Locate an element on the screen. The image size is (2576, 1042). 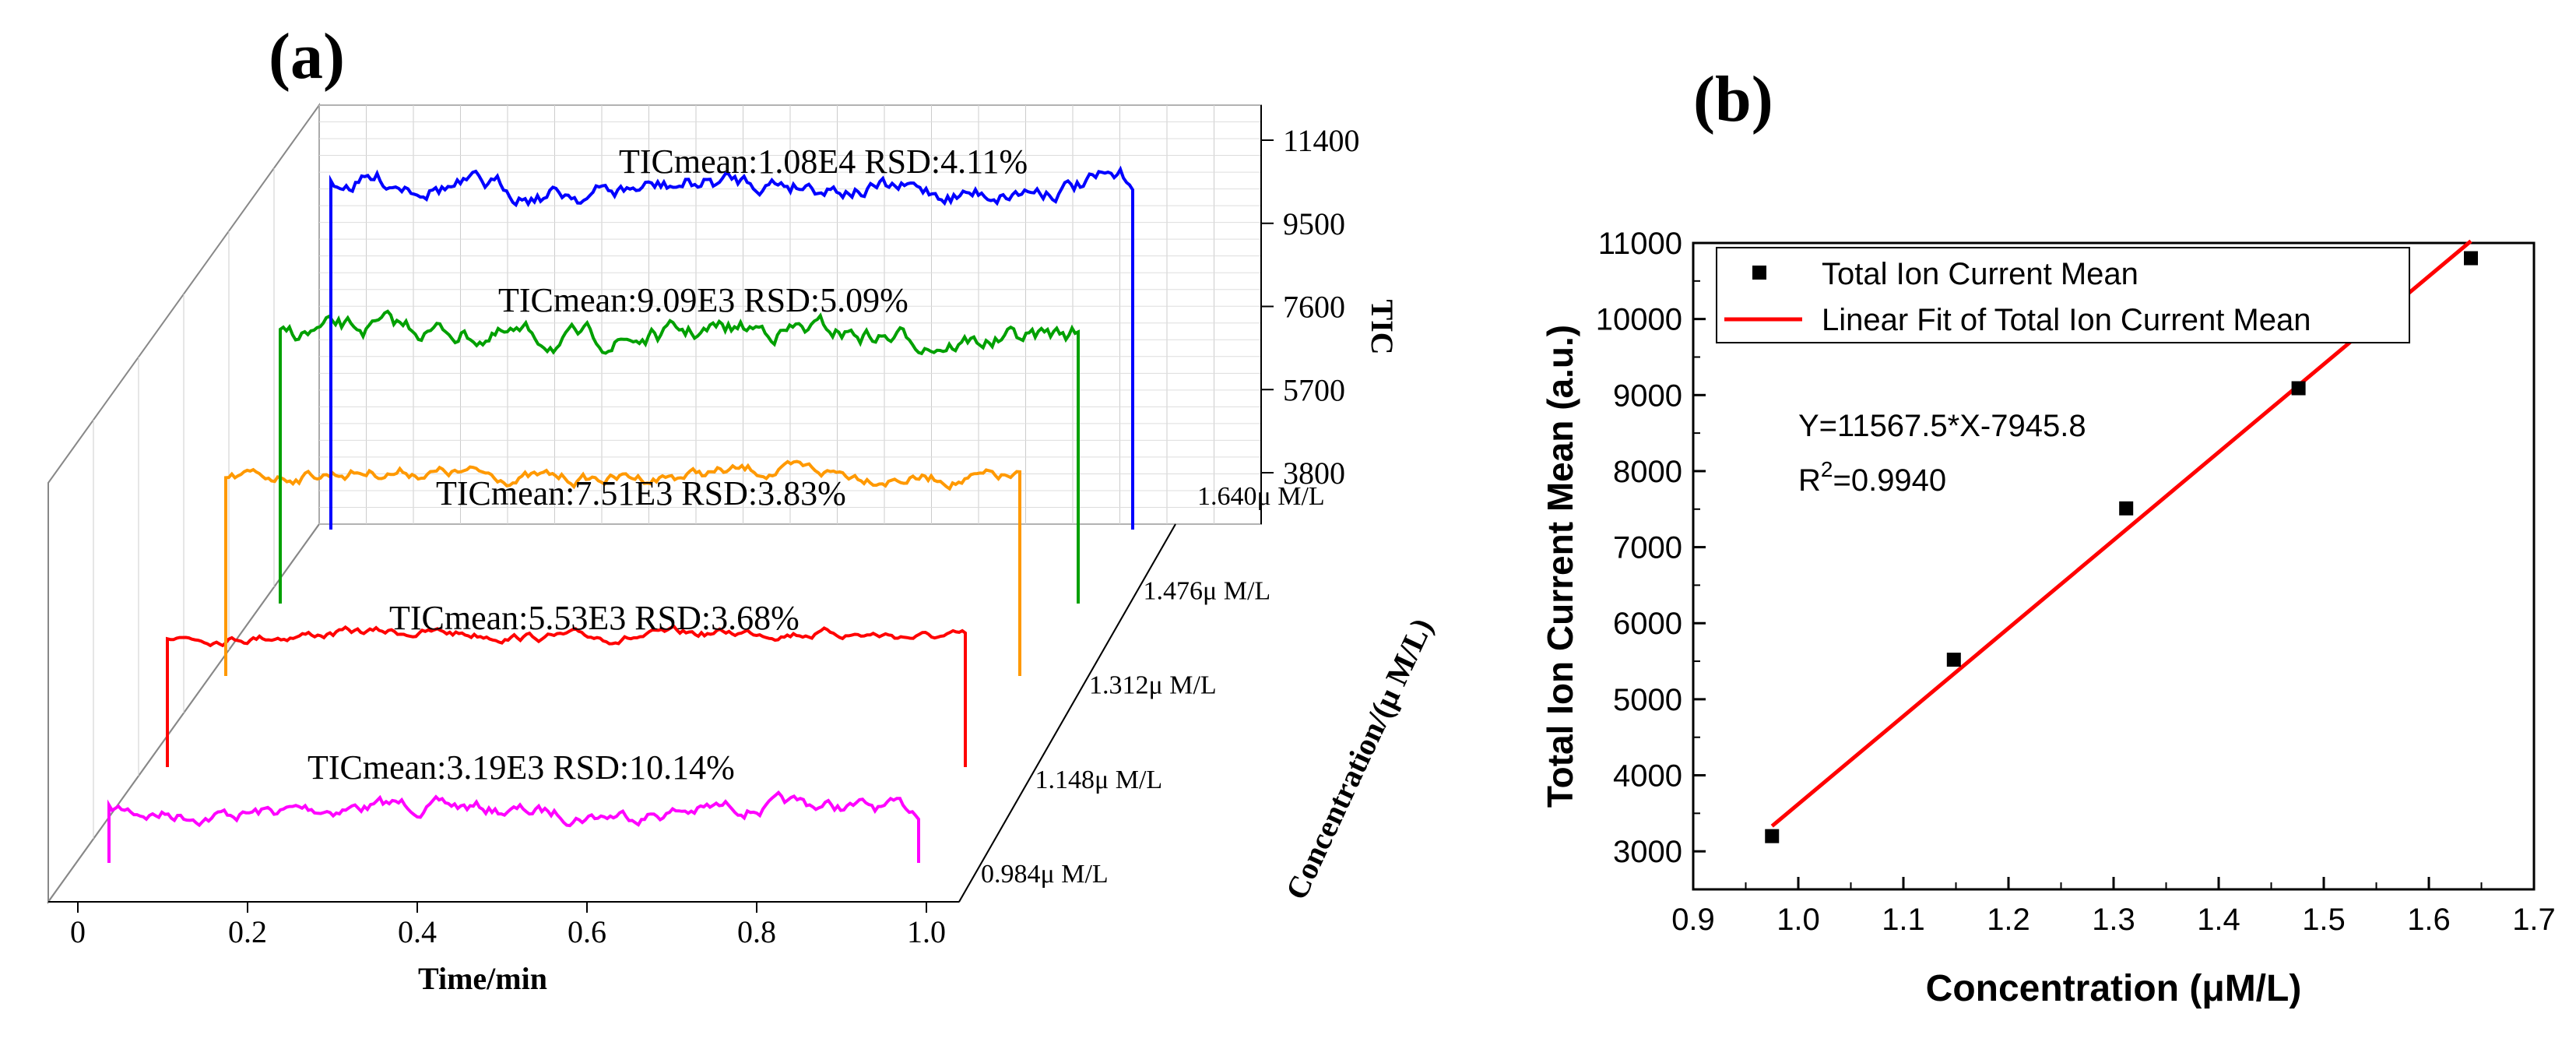
x-axis-title: Time/min is located at coordinates (482, 978).